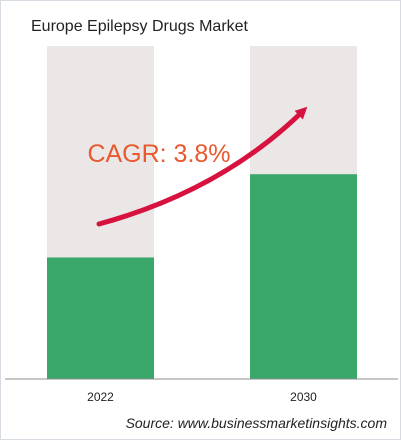 The width and height of the screenshot is (401, 441). Describe the element at coordinates (100, 397) in the screenshot. I see `x-tick-label-2022: 2022` at that location.